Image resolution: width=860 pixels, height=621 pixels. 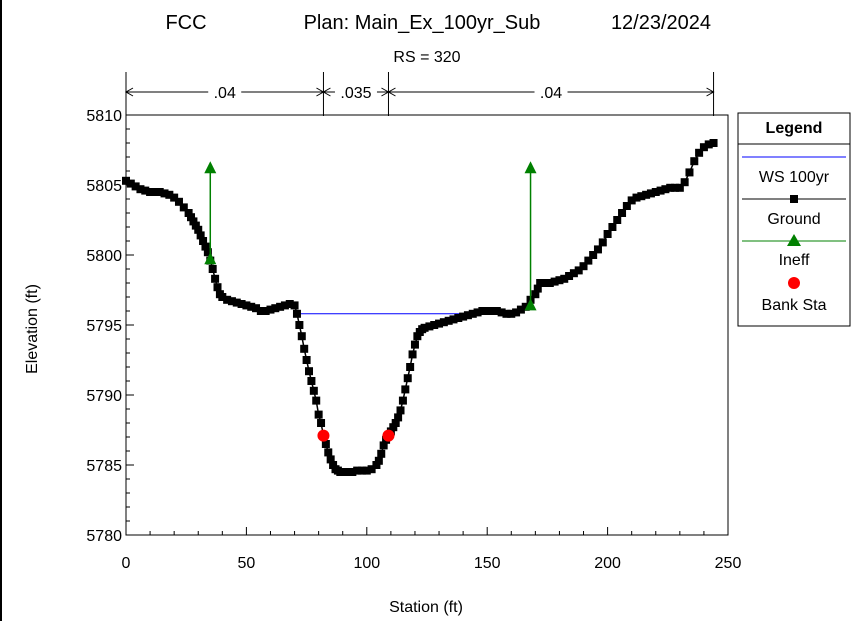 What do you see at coordinates (419, 94) in the screenshot?
I see `roughness-annotations: .04 .035 .04` at bounding box center [419, 94].